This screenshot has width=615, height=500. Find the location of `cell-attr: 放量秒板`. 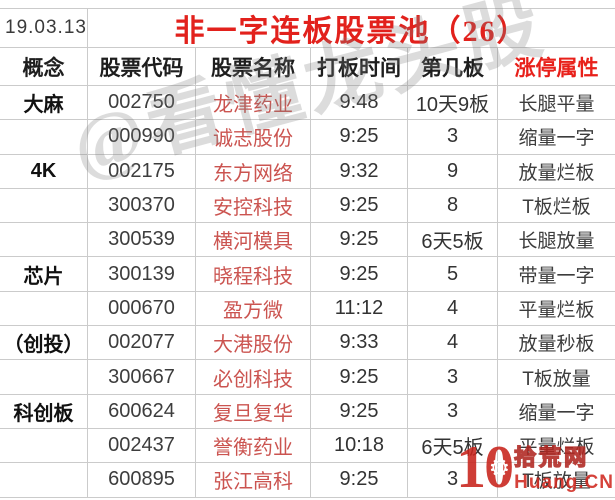

cell-attr: 放量秒板 is located at coordinates (556, 343).